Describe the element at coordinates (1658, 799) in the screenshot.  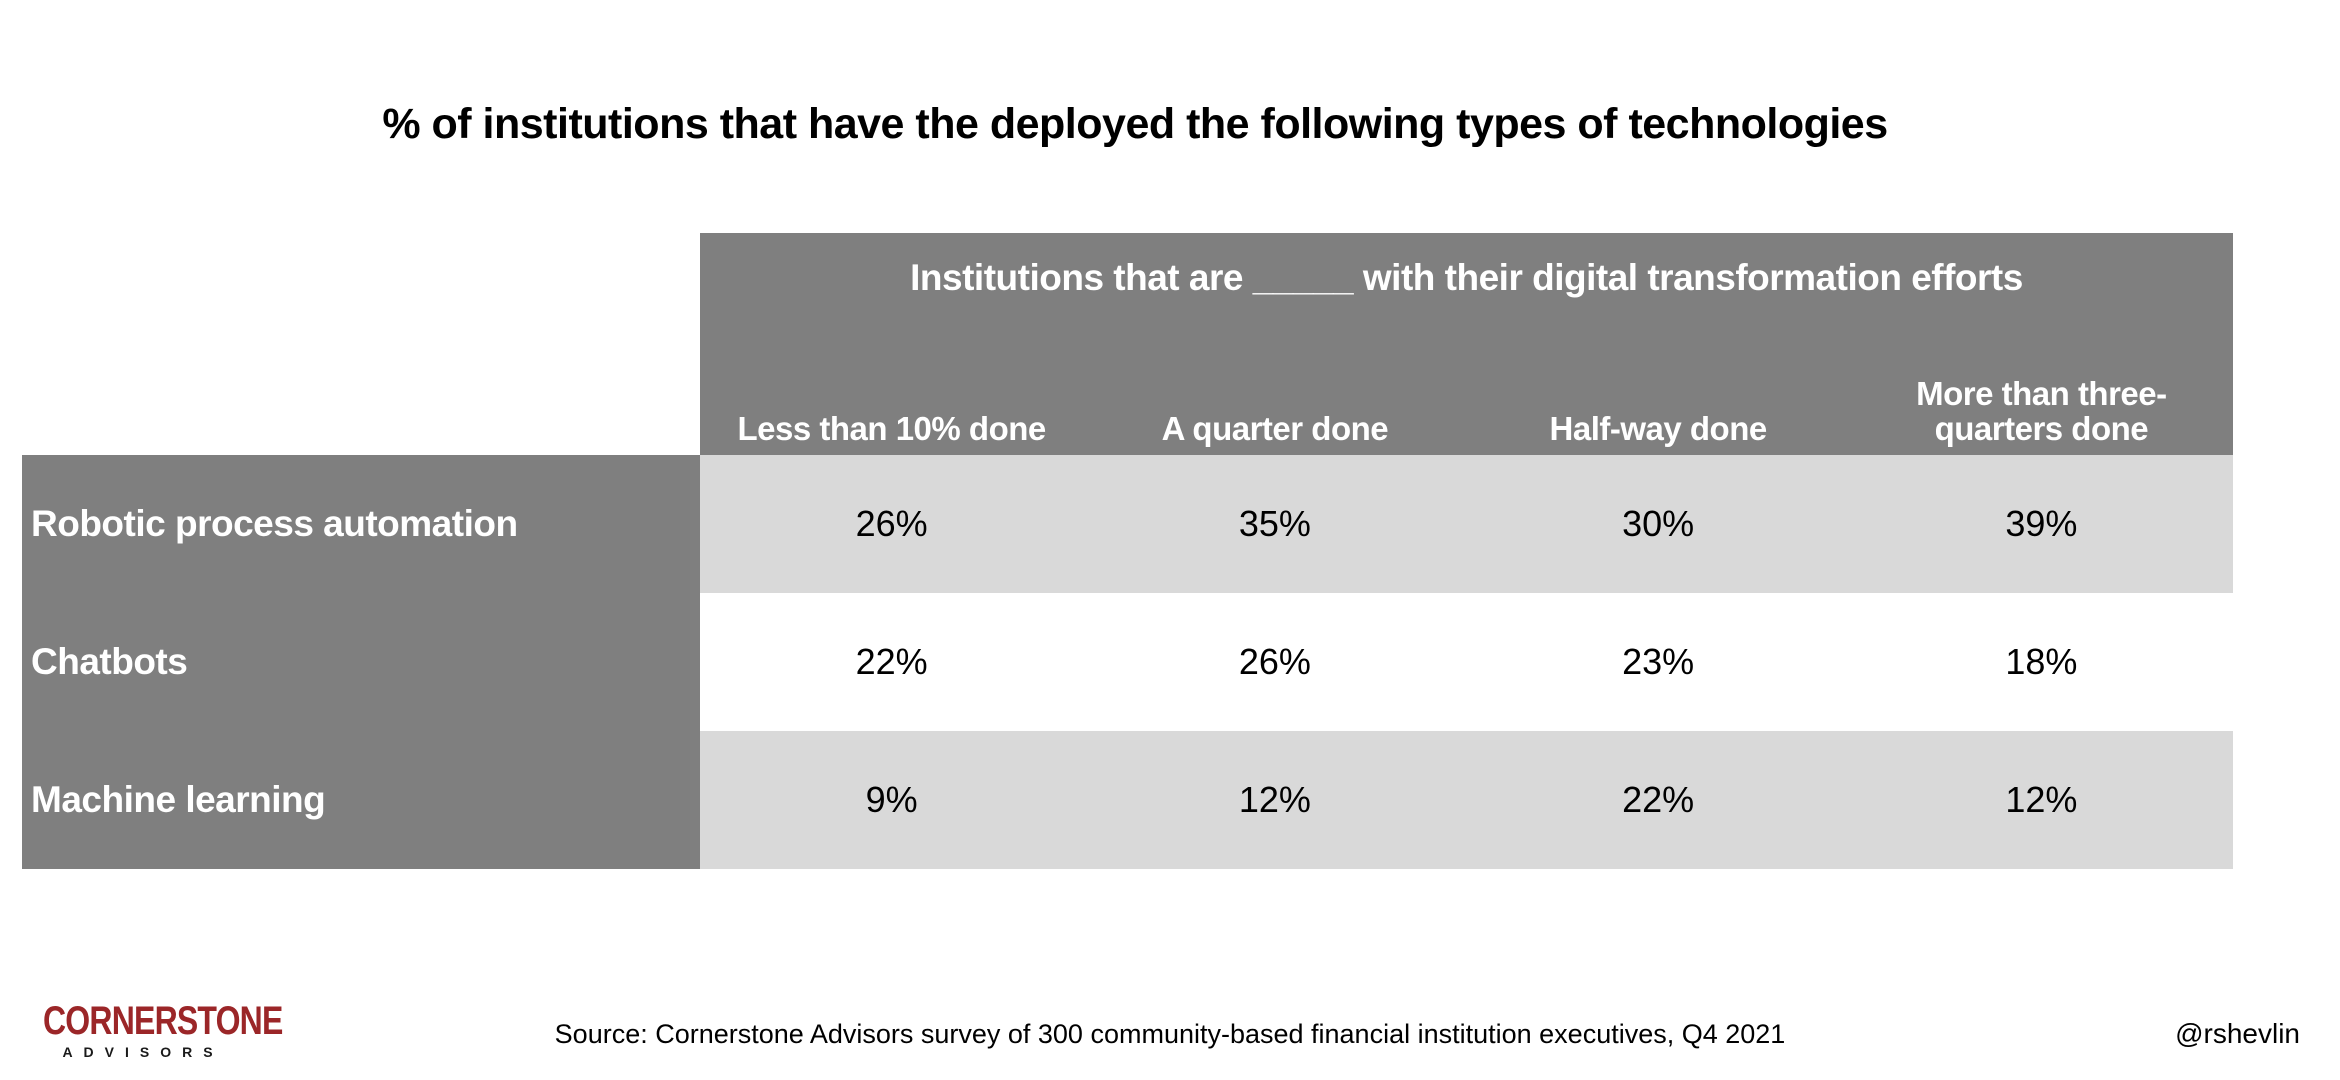
I see `cell-ml-half-way: 22%` at that location.